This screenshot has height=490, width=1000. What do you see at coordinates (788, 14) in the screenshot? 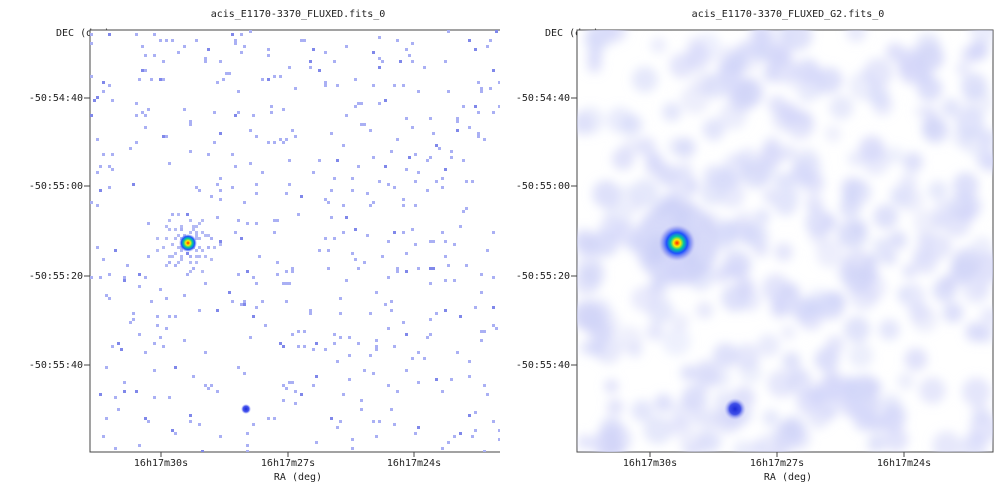
I see `chart-title: acis_E1170-3370_FLUXED_G2.fits_0` at bounding box center [788, 14].